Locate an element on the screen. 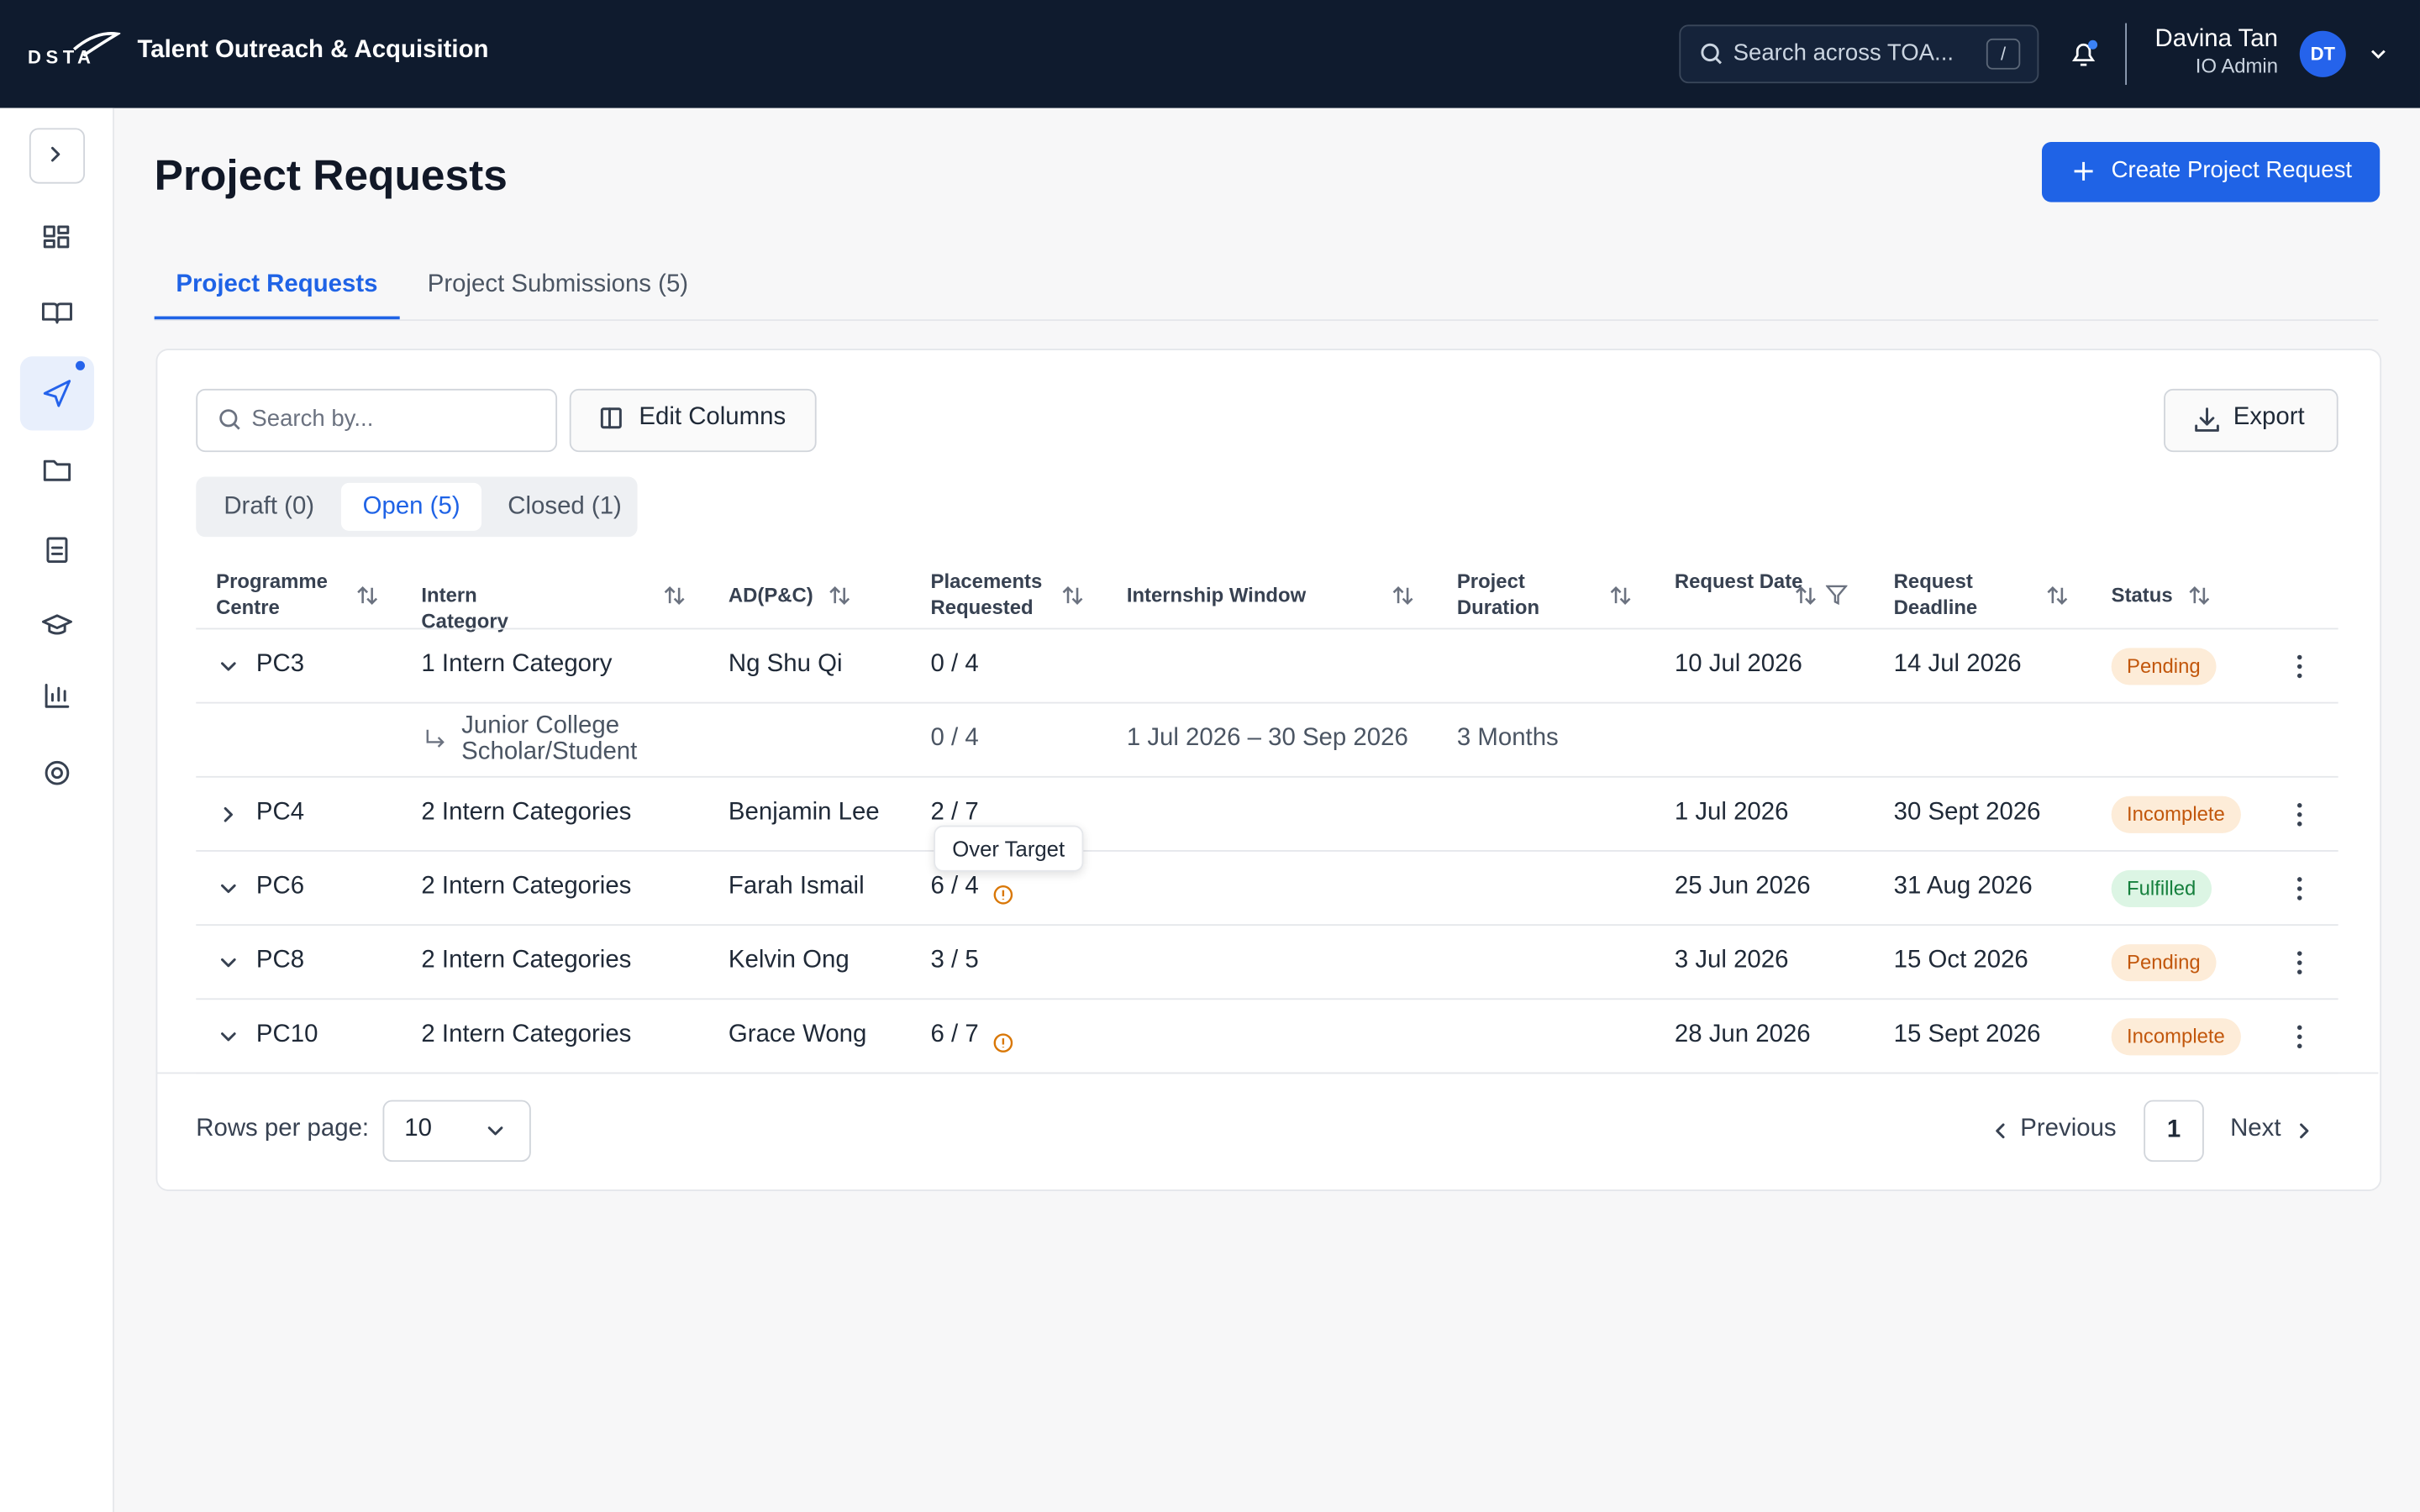 The image size is (2420, 1512). cell: 28 Jun 2026 is located at coordinates (1742, 1034).